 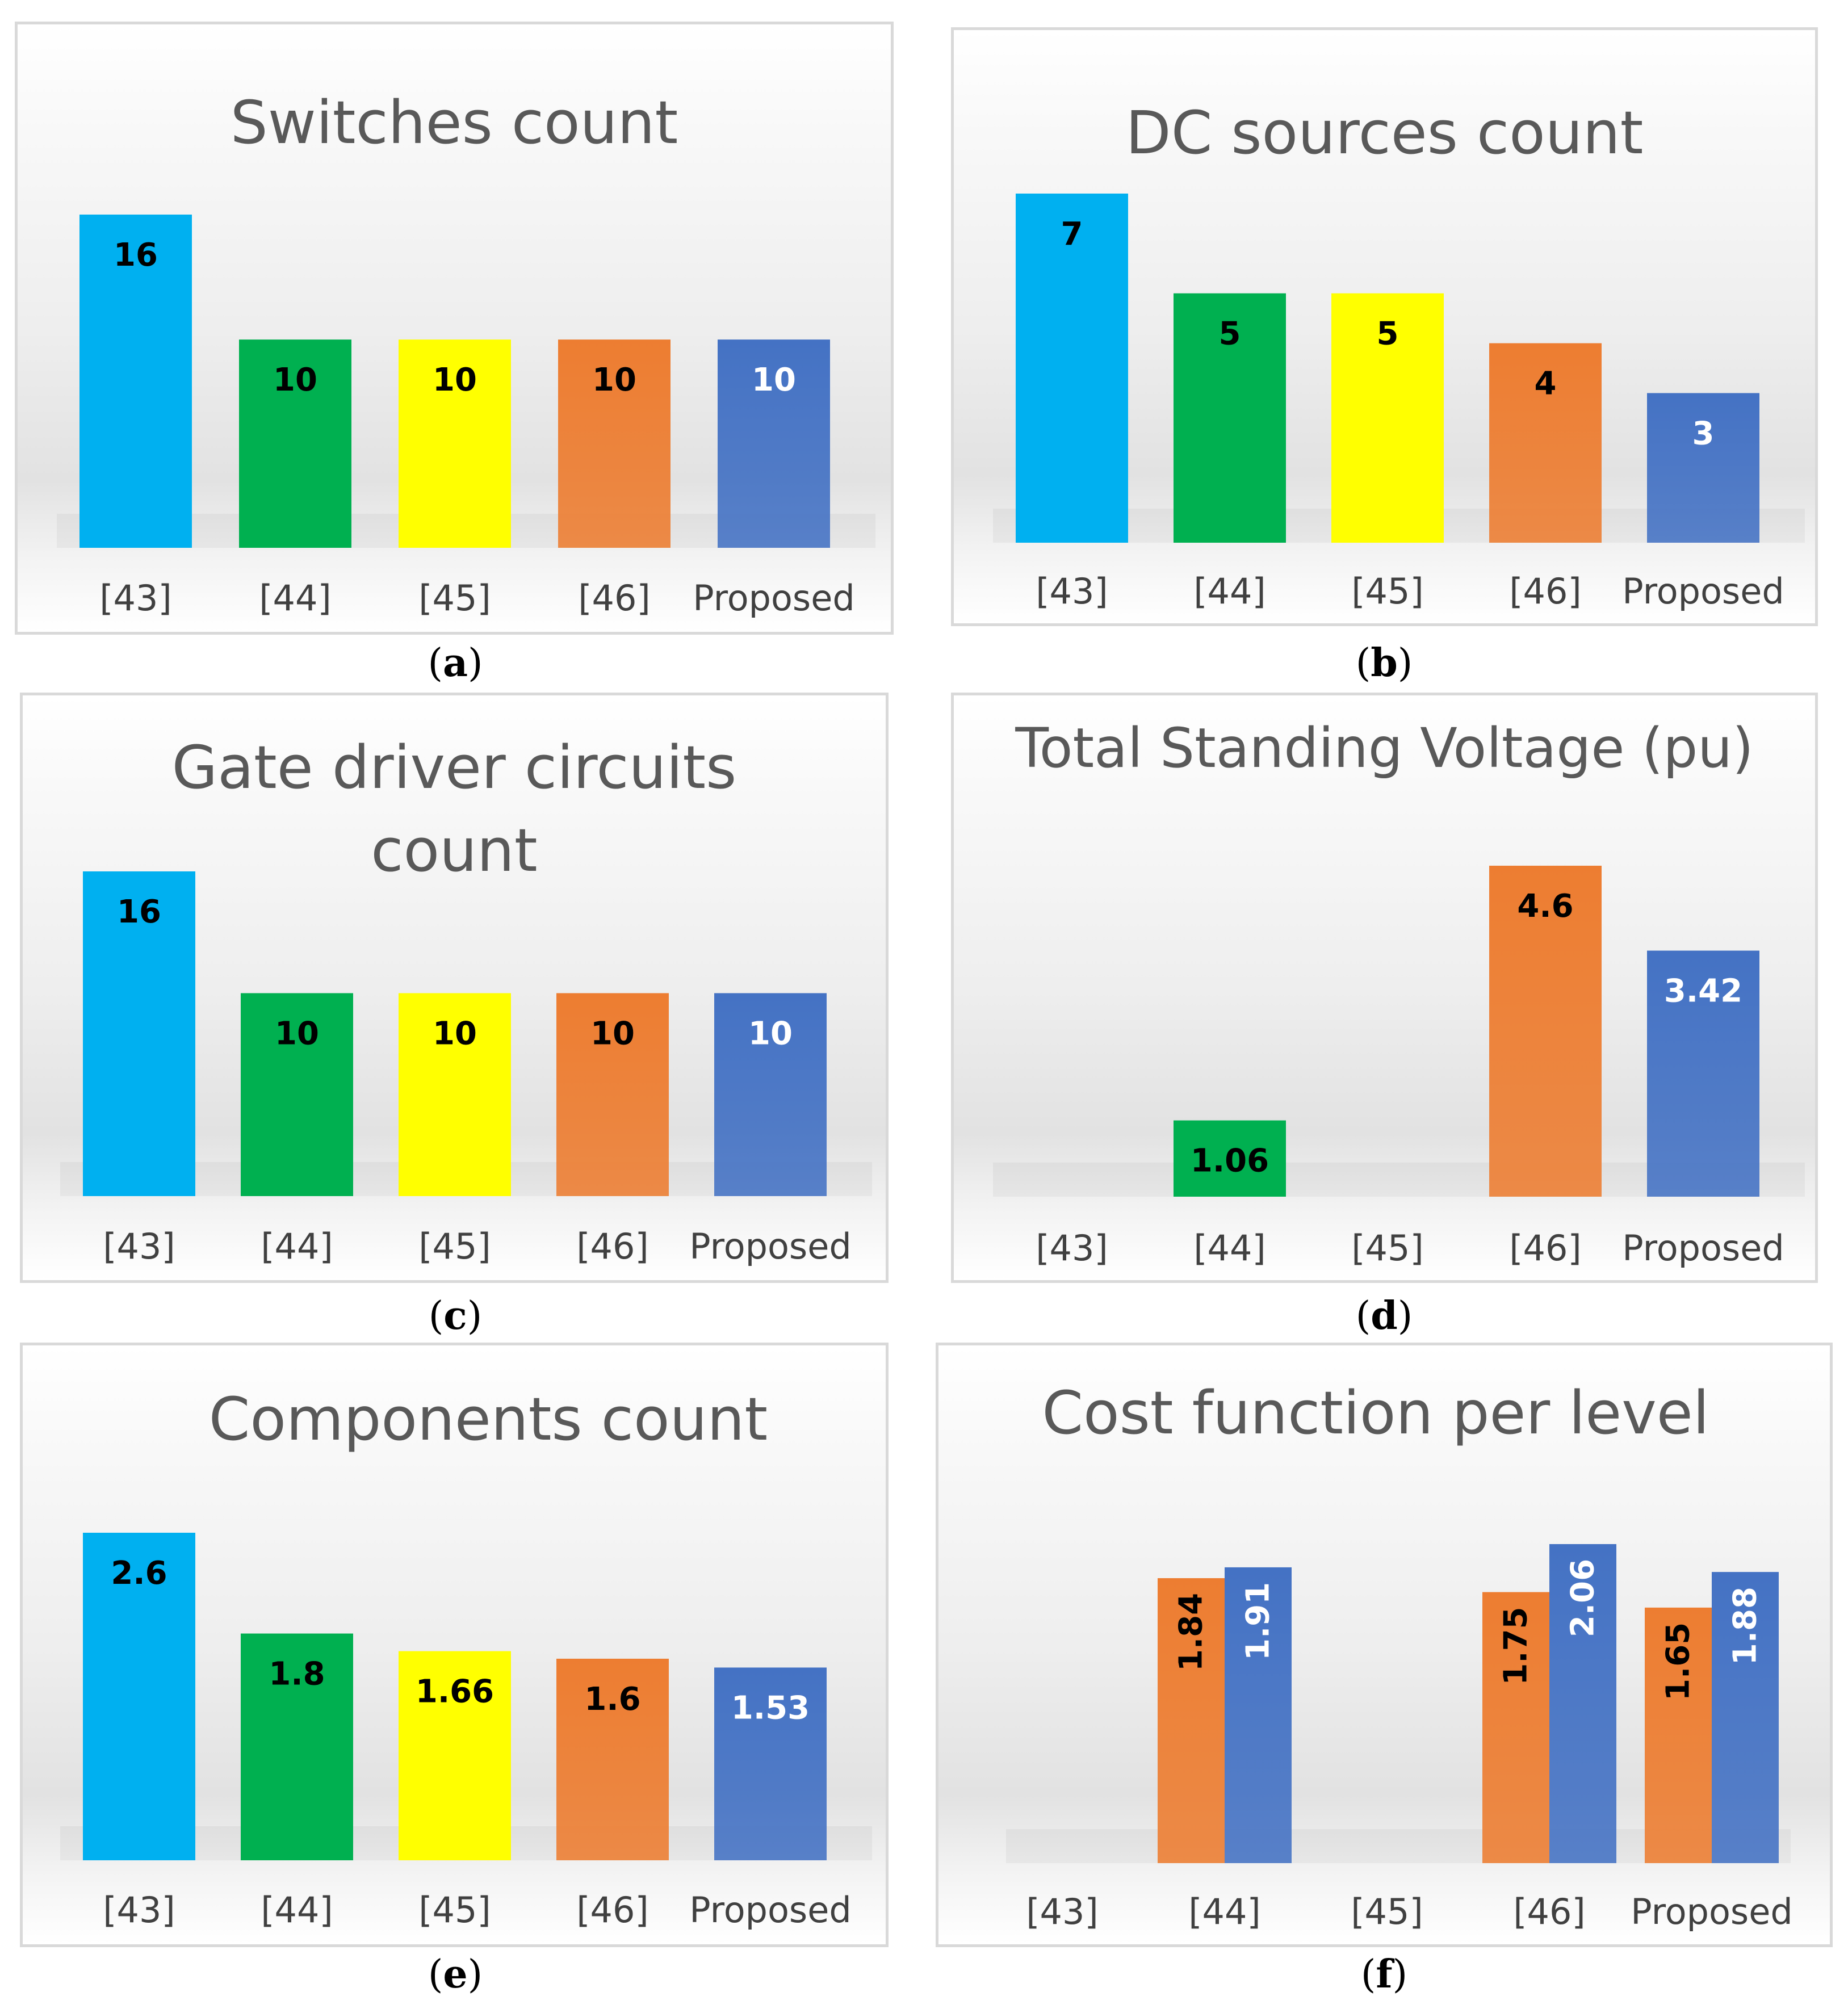 I want to click on caption-b: (b), so click(x=1384, y=663).